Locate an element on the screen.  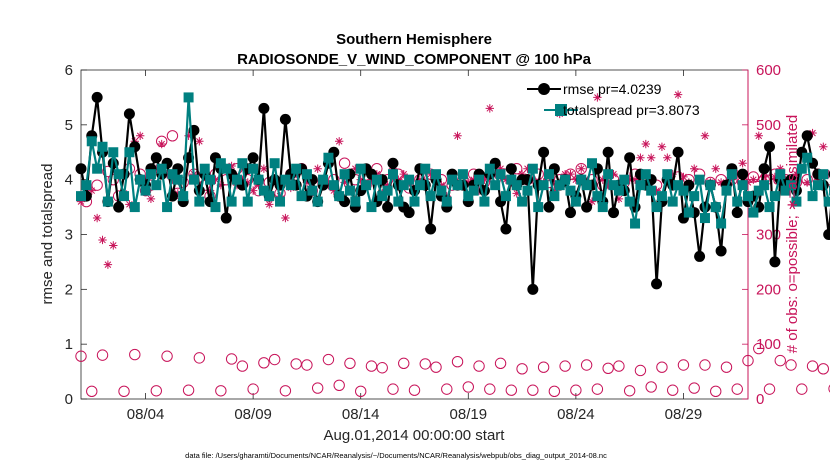
y-tick-label: 1 is located at coordinates (69, 344).